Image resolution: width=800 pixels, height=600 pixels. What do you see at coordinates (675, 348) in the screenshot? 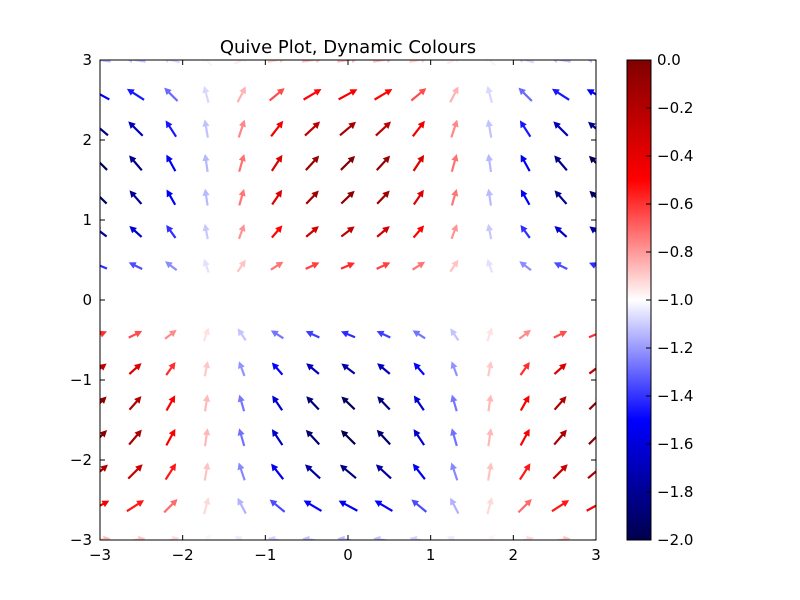
I see `colorbar-tick-label: −1.2` at bounding box center [675, 348].